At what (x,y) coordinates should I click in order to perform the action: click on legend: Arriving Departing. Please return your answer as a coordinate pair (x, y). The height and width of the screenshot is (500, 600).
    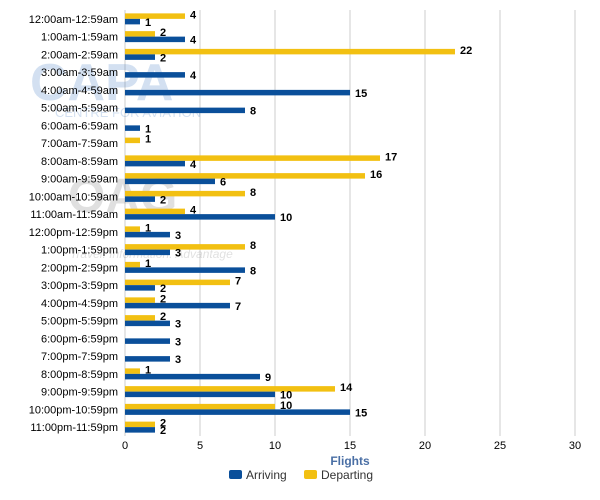
    Looking at the image, I should click on (301, 475).